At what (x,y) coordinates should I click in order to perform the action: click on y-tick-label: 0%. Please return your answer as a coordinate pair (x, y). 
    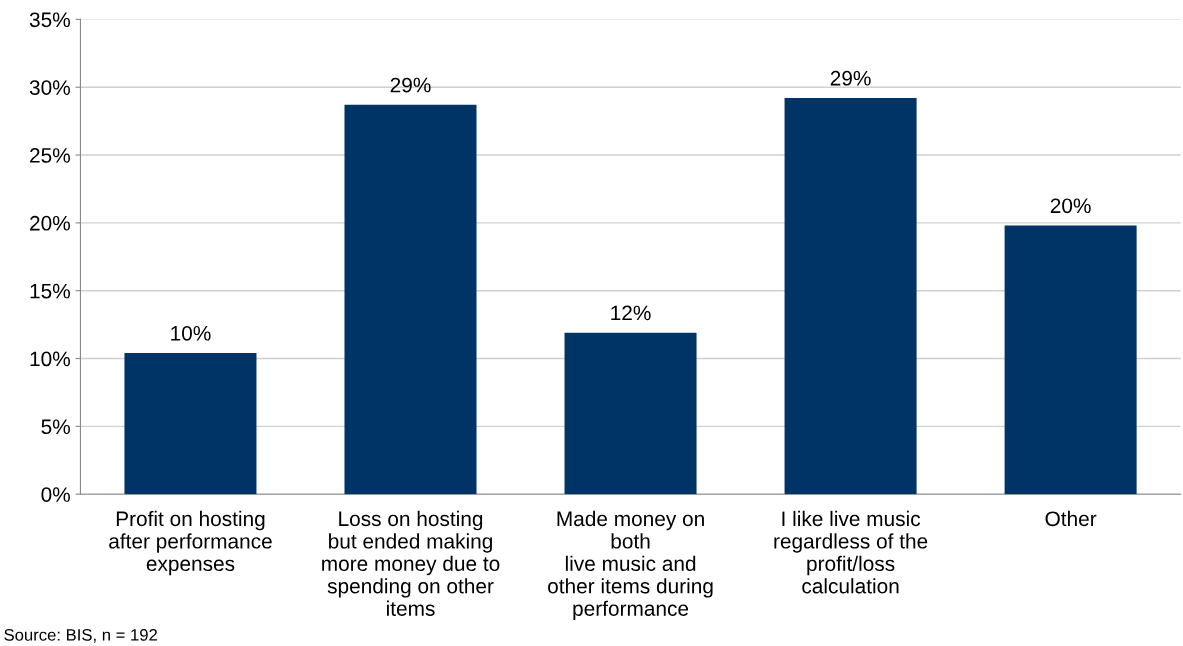
    Looking at the image, I should click on (55, 494).